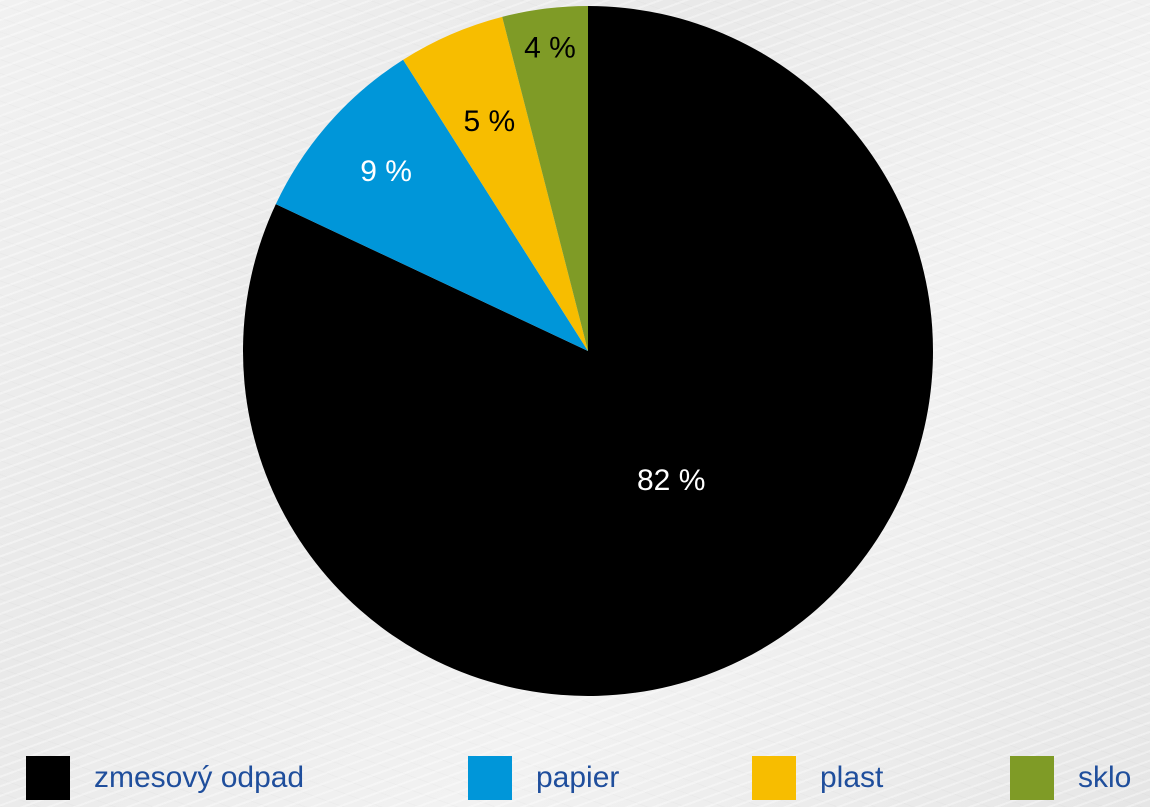 Image resolution: width=1150 pixels, height=807 pixels. What do you see at coordinates (48, 778) in the screenshot?
I see `legend-swatch-zmesovy-odpad` at bounding box center [48, 778].